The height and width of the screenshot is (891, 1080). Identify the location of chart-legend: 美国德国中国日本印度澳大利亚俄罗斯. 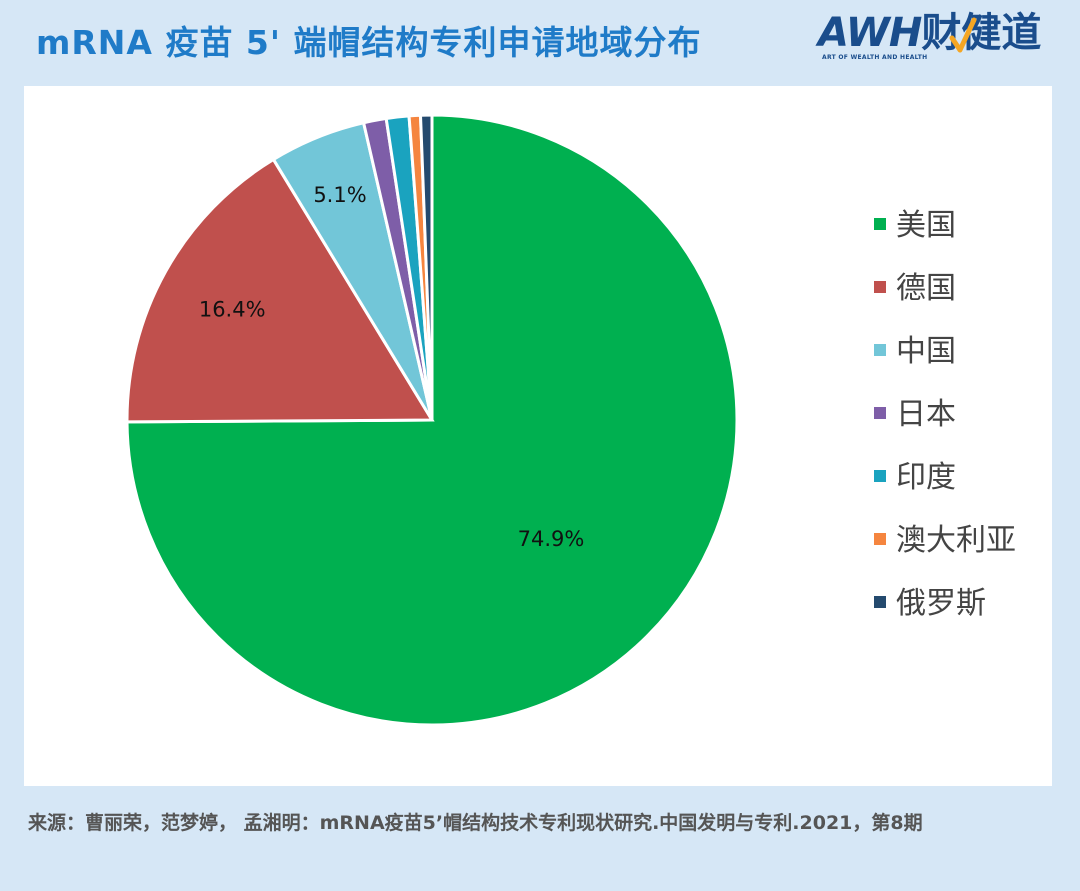
(945, 410).